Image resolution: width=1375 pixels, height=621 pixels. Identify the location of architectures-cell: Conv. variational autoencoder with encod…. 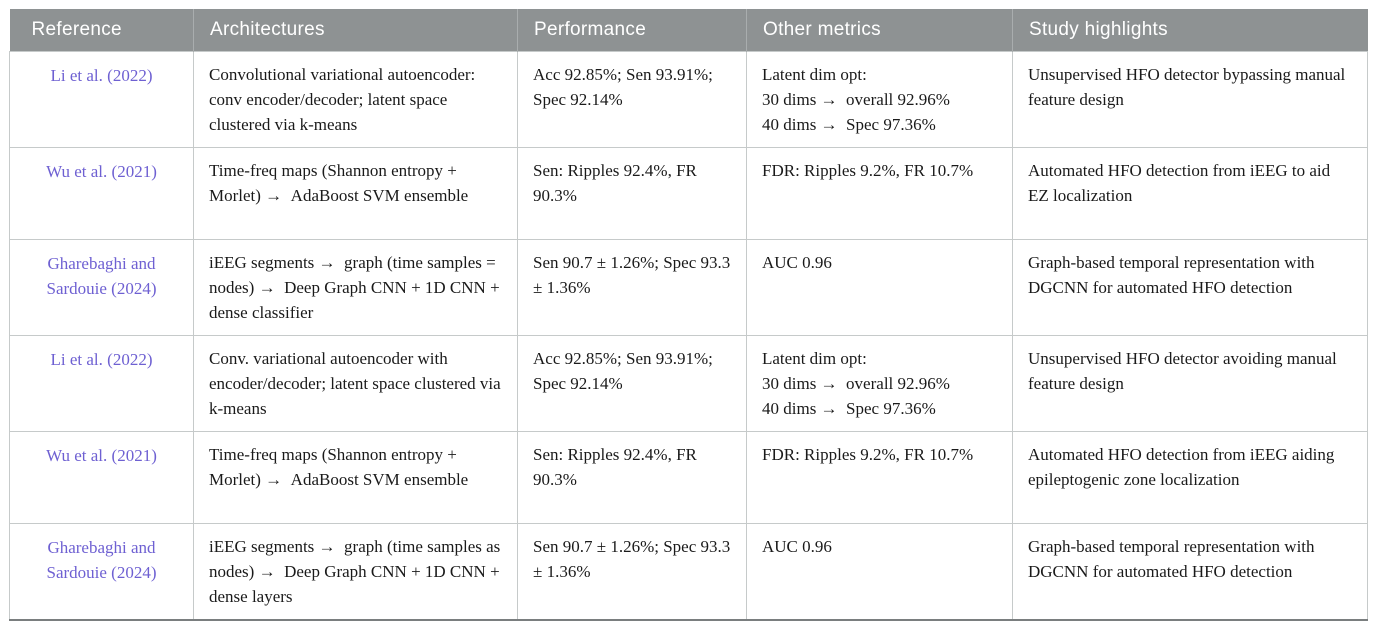
(355, 383).